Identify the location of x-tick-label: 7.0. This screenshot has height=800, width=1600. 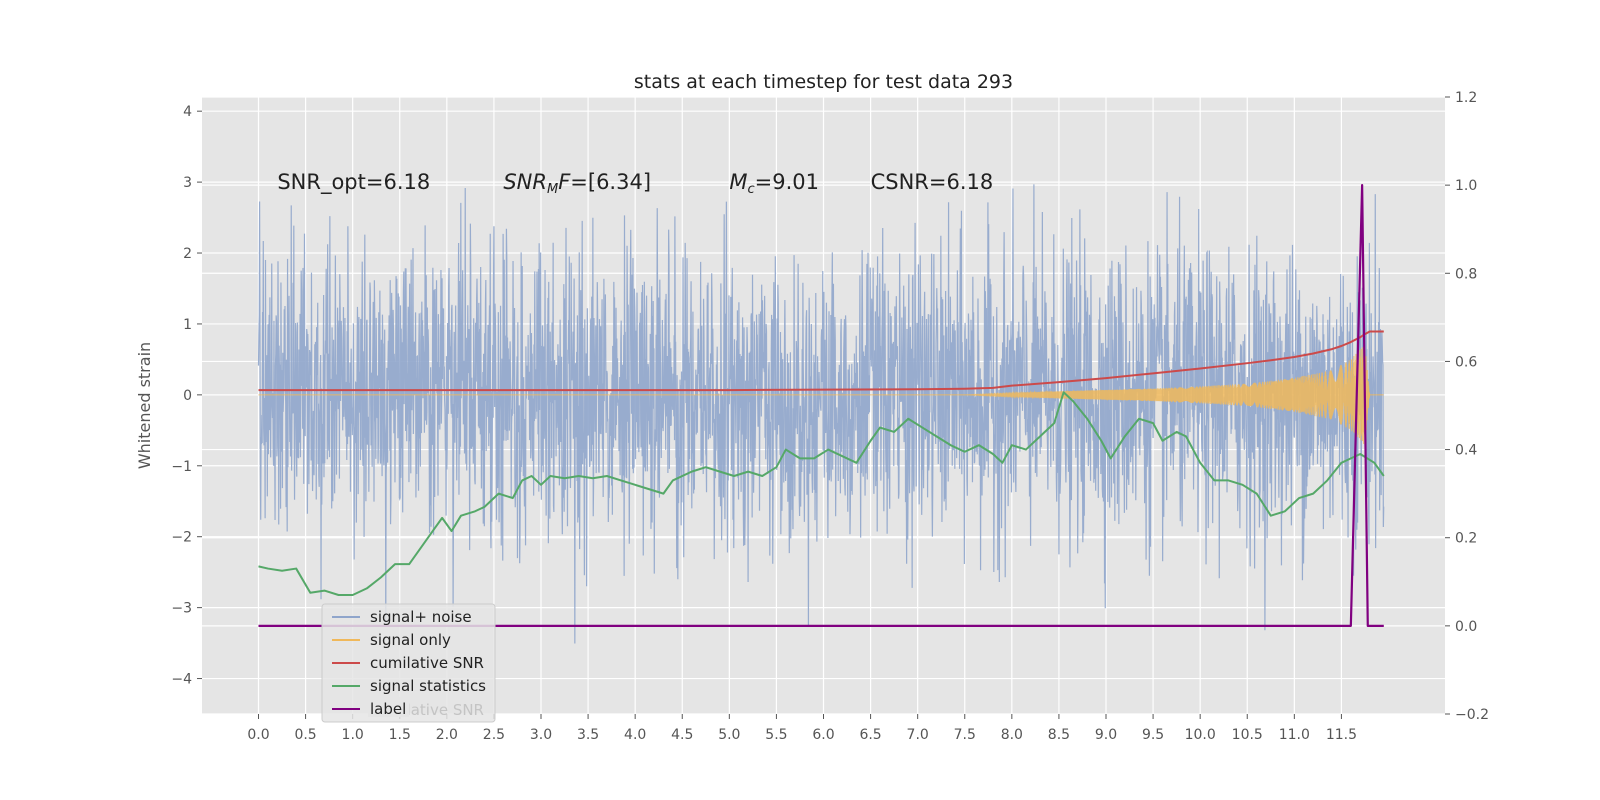
(918, 735).